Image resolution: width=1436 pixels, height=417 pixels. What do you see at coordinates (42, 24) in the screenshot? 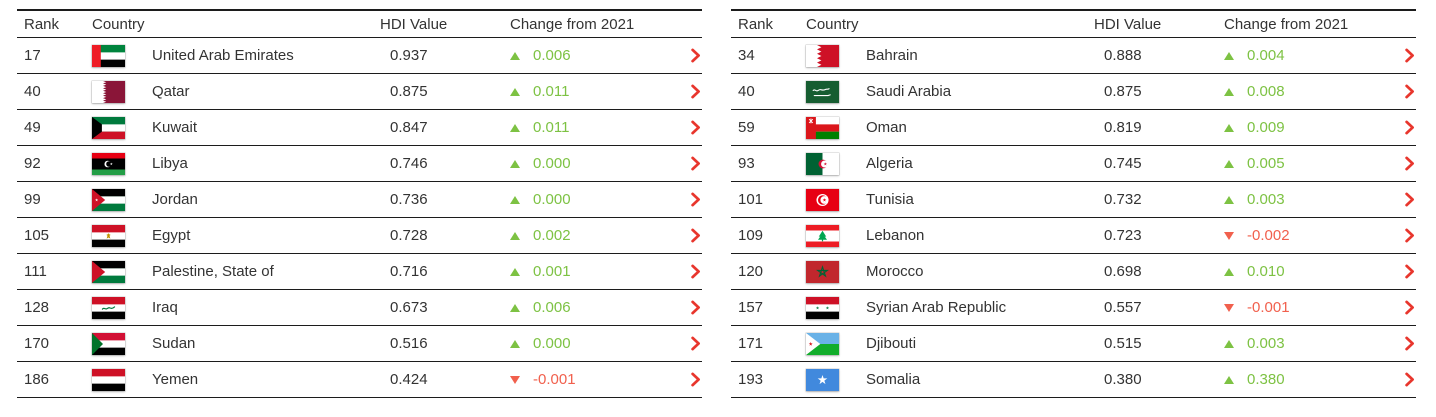
I see `rank-column-header: Rank` at bounding box center [42, 24].